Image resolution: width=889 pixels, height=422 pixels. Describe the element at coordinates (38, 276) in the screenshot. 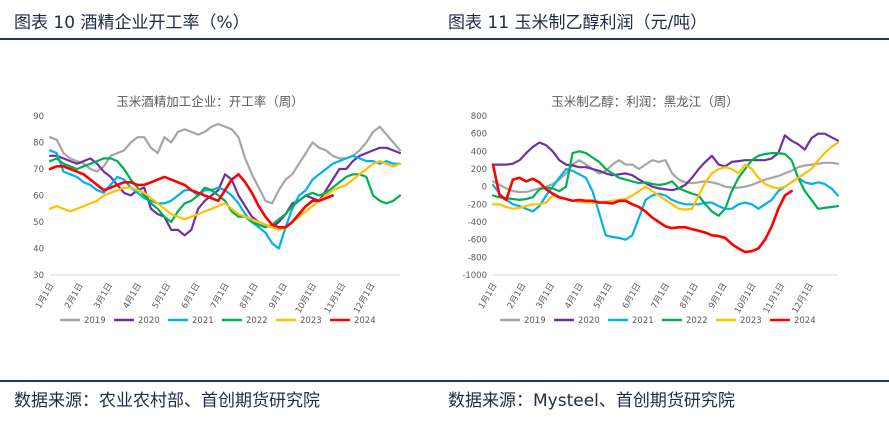

I see `y-tick-label: 30` at that location.